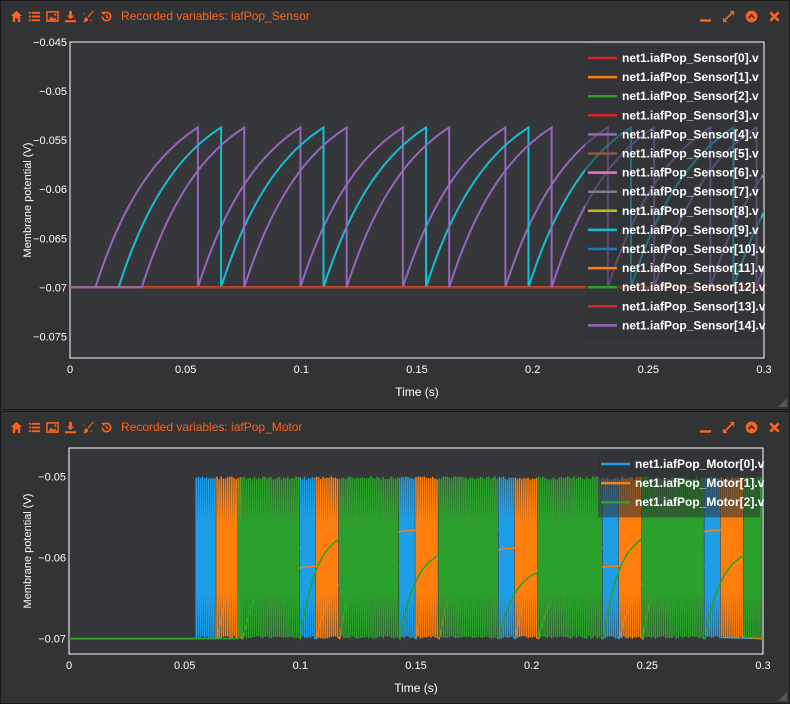 The image size is (790, 704). Describe the element at coordinates (215, 16) in the screenshot. I see `sensor-panel-title: Recorded variables: iafPop_Sensor` at that location.